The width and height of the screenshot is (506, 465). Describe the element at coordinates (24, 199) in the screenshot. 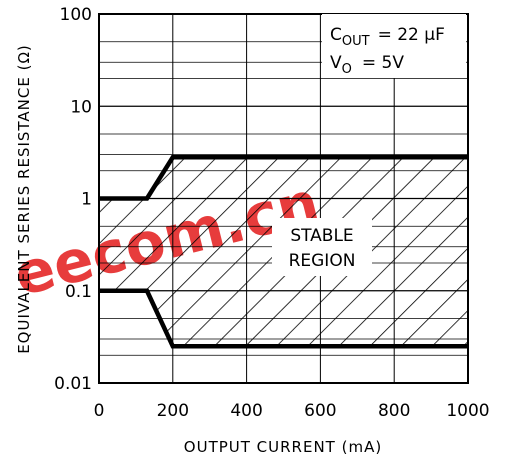

I see `y-axis-label: EQUIVALENT SERIES RESISTANCE (Ω)` at that location.